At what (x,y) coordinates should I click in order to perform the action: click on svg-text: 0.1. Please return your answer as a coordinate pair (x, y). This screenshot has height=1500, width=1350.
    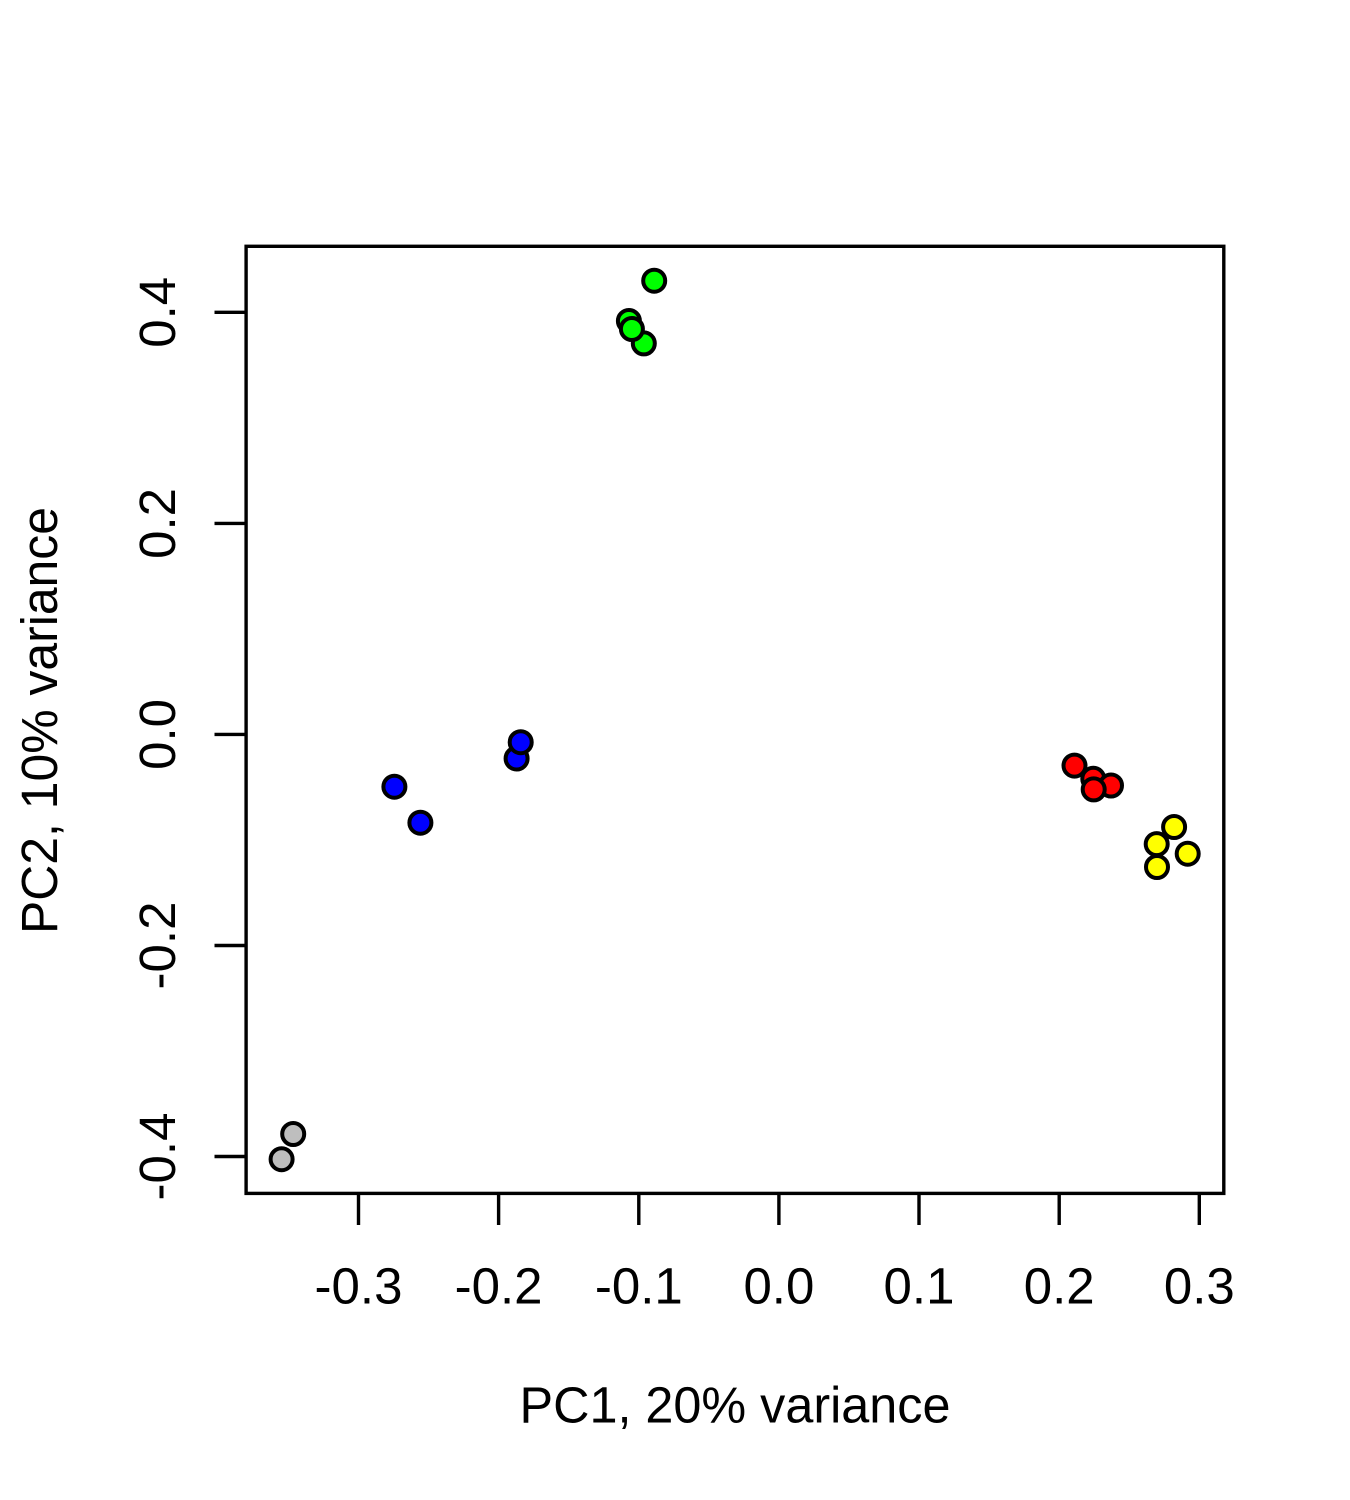
    Looking at the image, I should click on (919, 1286).